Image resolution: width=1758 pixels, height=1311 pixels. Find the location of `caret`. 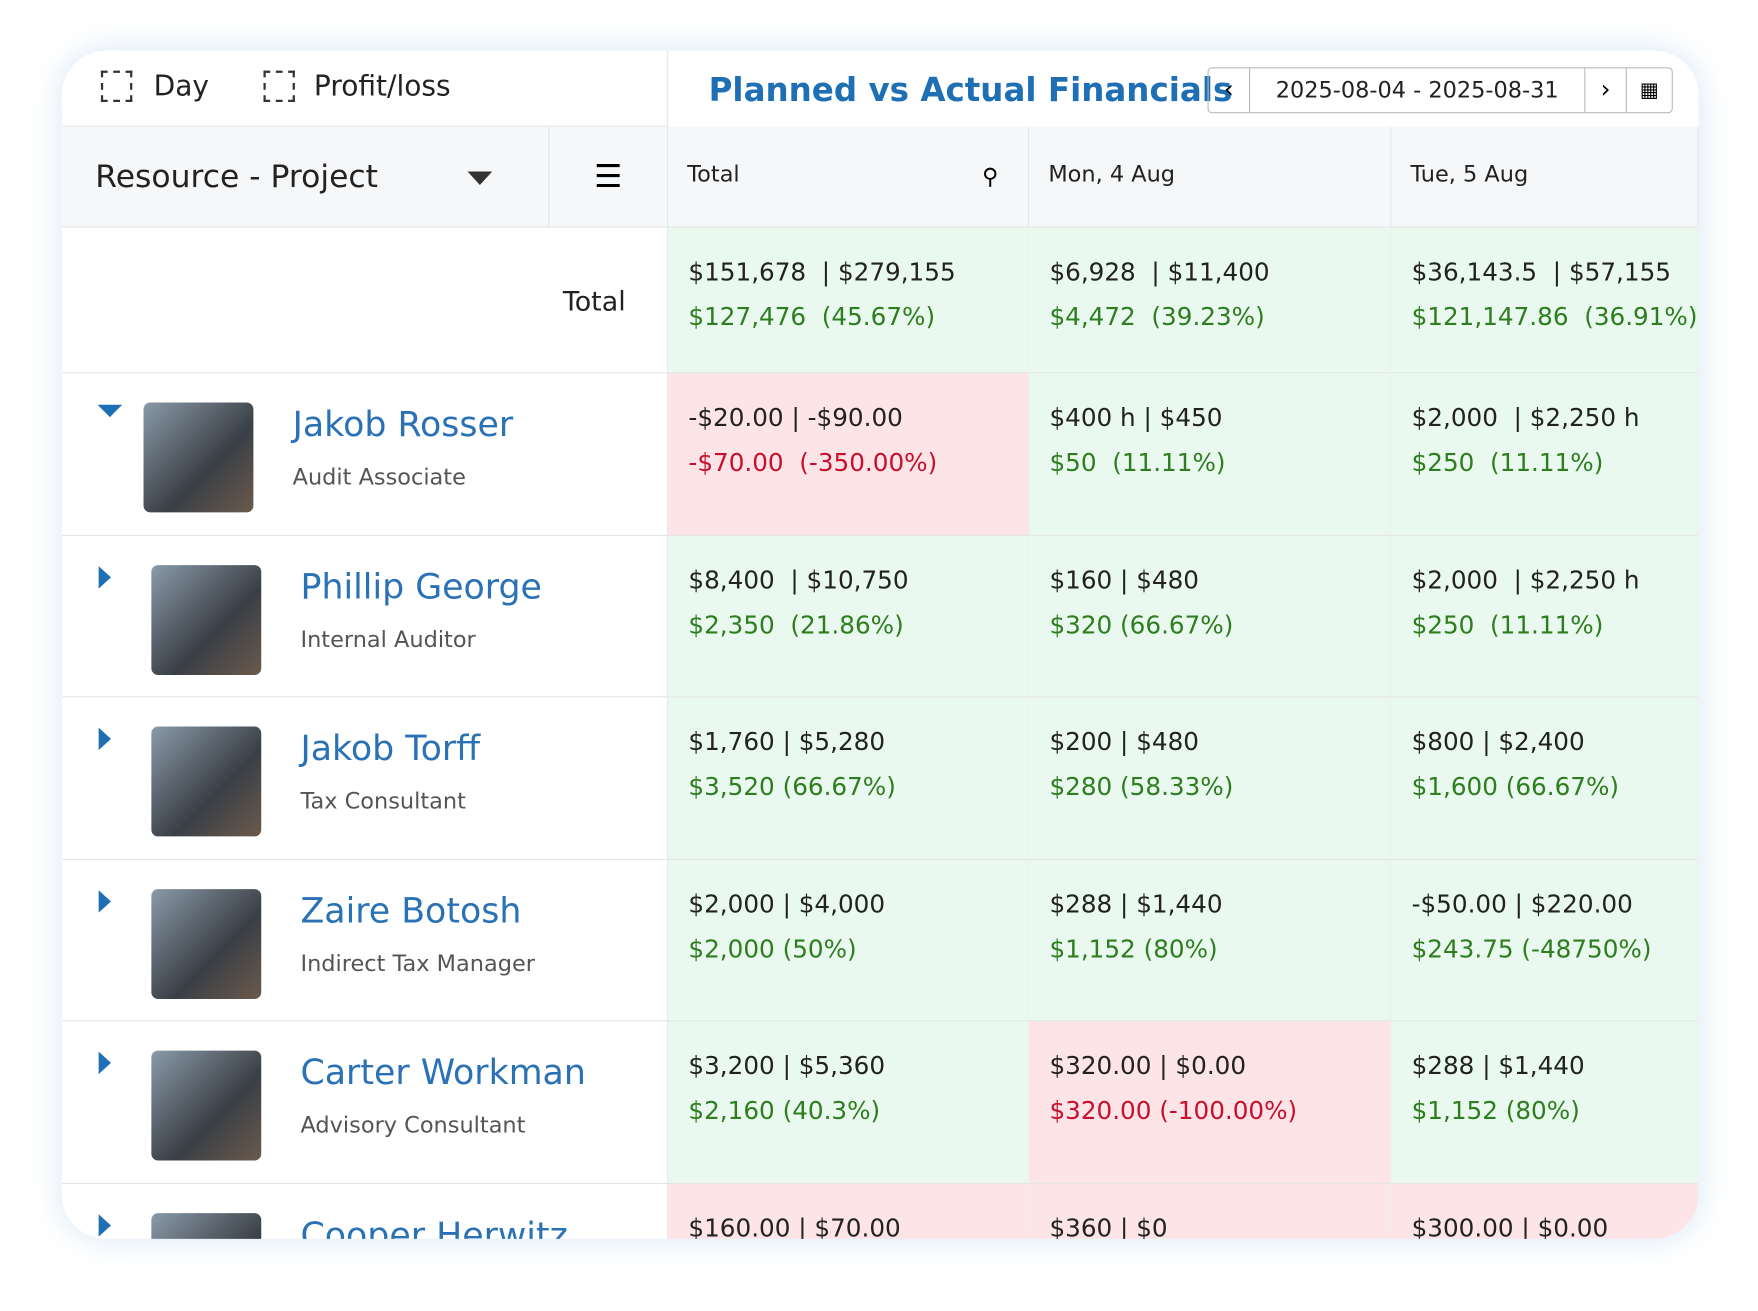

caret is located at coordinates (480, 178).